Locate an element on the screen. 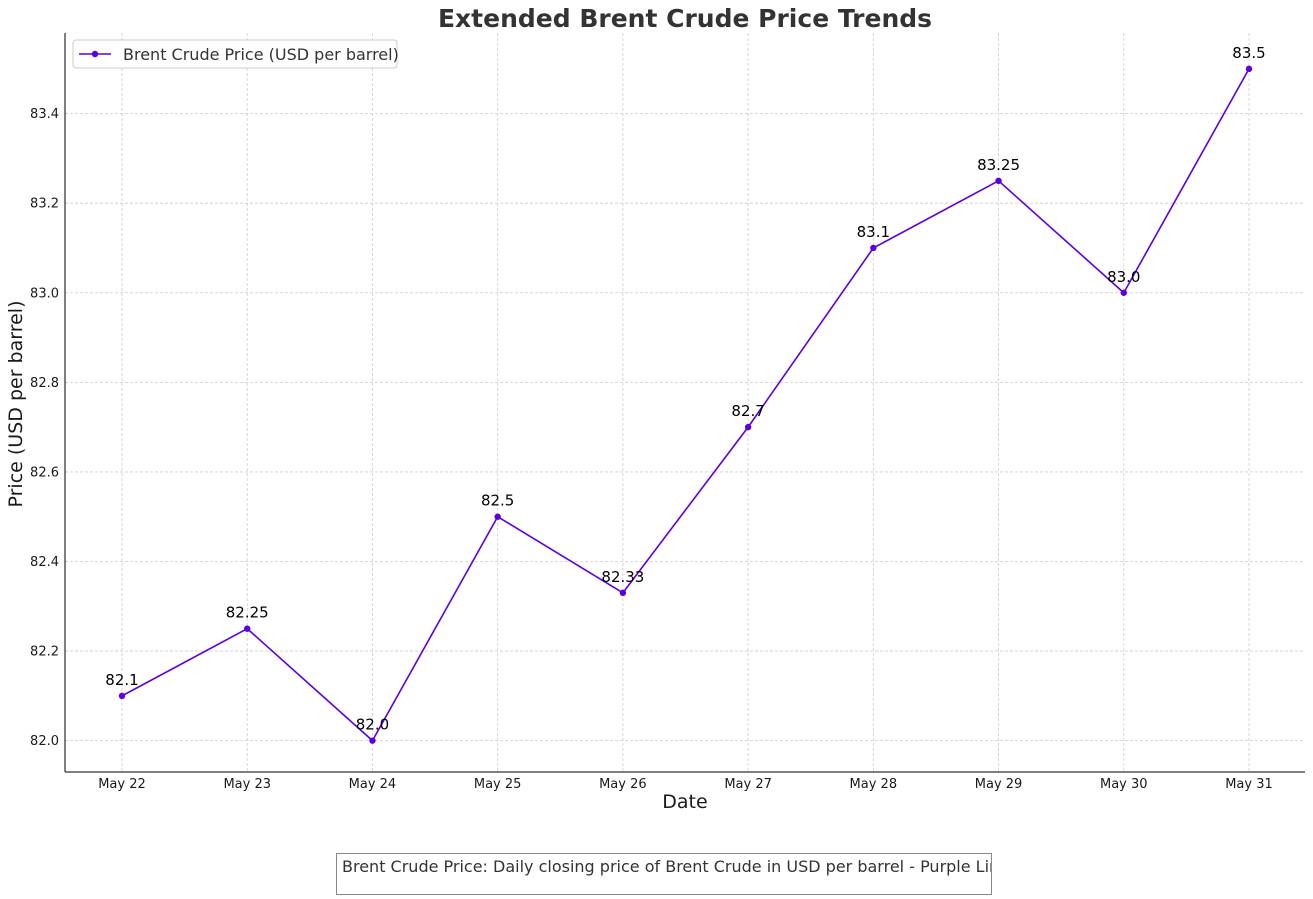 The height and width of the screenshot is (899, 1313). data-label: 82.25 is located at coordinates (247, 613).